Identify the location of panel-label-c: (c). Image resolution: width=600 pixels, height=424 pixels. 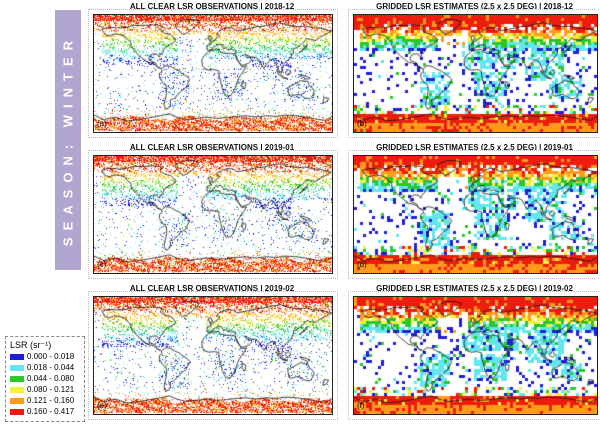
(102, 264).